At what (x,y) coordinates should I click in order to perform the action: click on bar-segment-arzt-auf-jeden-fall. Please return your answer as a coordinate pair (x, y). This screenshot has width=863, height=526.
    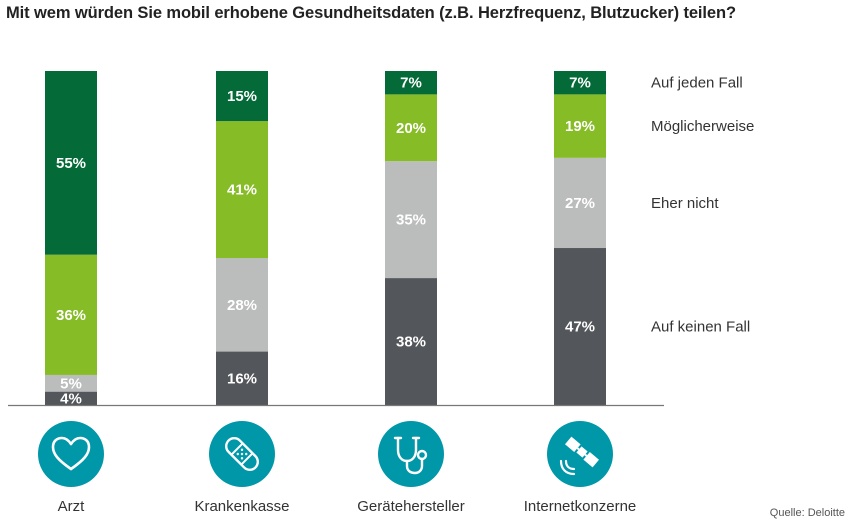
    Looking at the image, I should click on (71, 163).